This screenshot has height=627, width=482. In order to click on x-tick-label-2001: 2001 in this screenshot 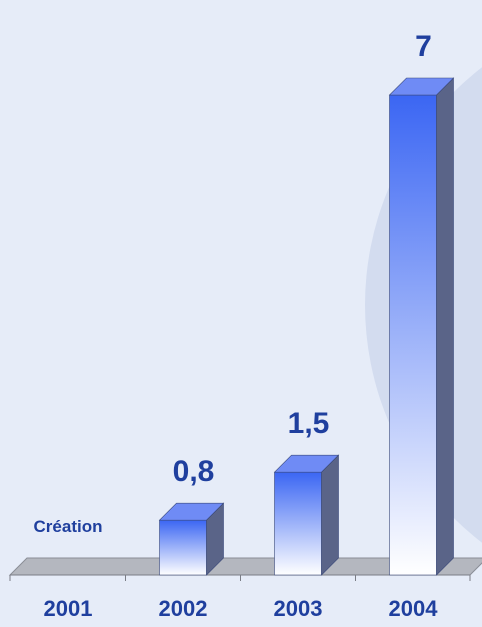, I will do `click(68, 608)`.